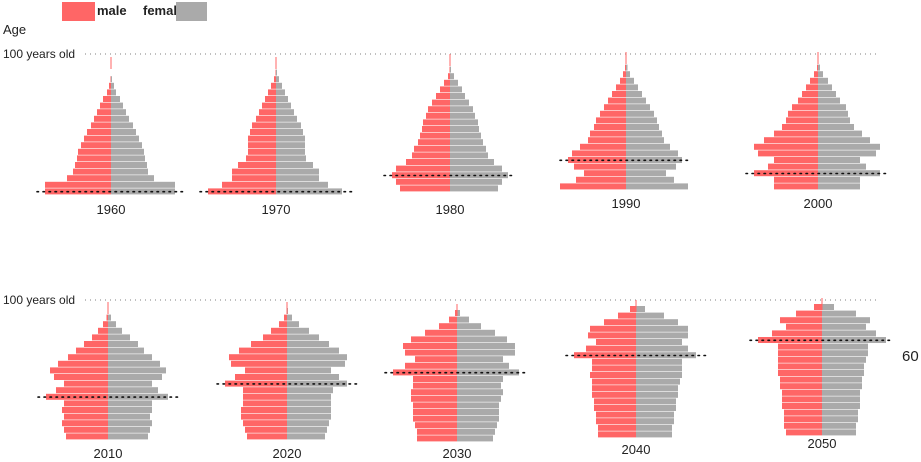 This screenshot has height=462, width=921. What do you see at coordinates (287, 453) in the screenshot?
I see `year-label-2020: 2020` at bounding box center [287, 453].